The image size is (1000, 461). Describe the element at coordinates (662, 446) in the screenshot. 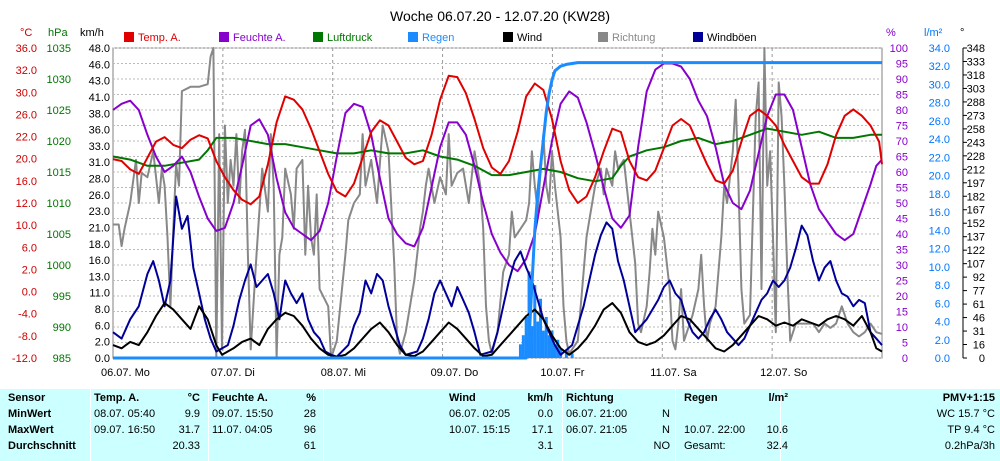

I see `direction-value: NO` at that location.